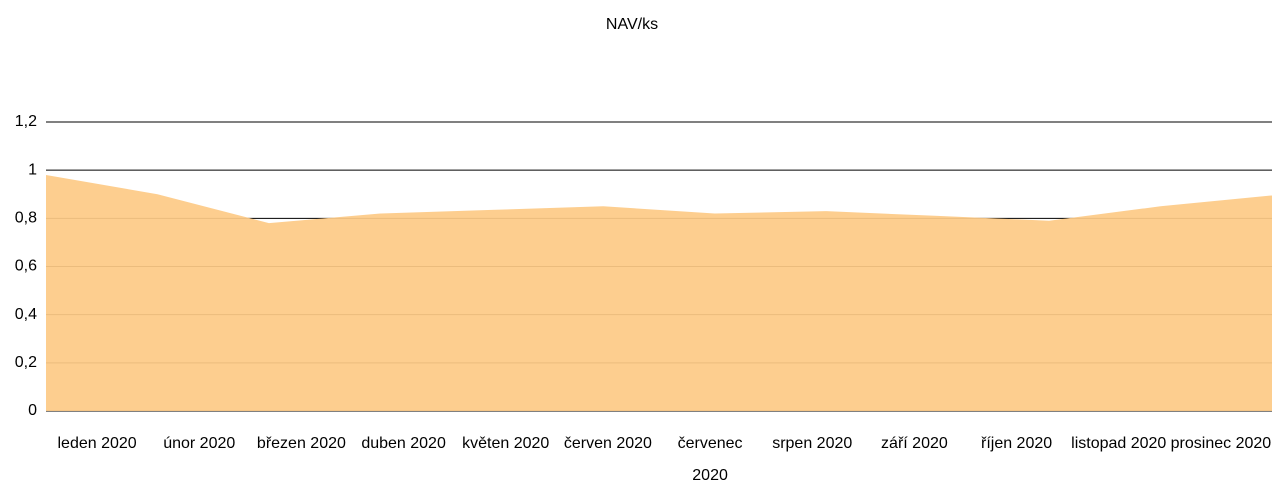 The height and width of the screenshot is (485, 1272). I want to click on y-tick-label: 0,4, so click(26, 314).